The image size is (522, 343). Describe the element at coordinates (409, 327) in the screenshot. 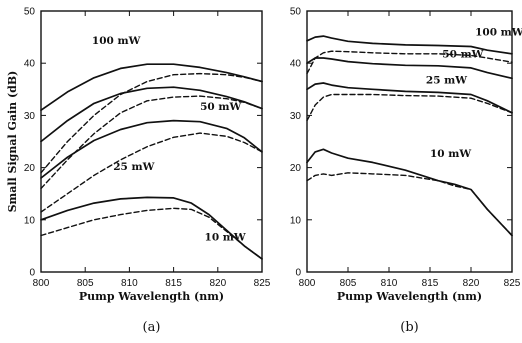

I see `panel-label: (b)` at that location.